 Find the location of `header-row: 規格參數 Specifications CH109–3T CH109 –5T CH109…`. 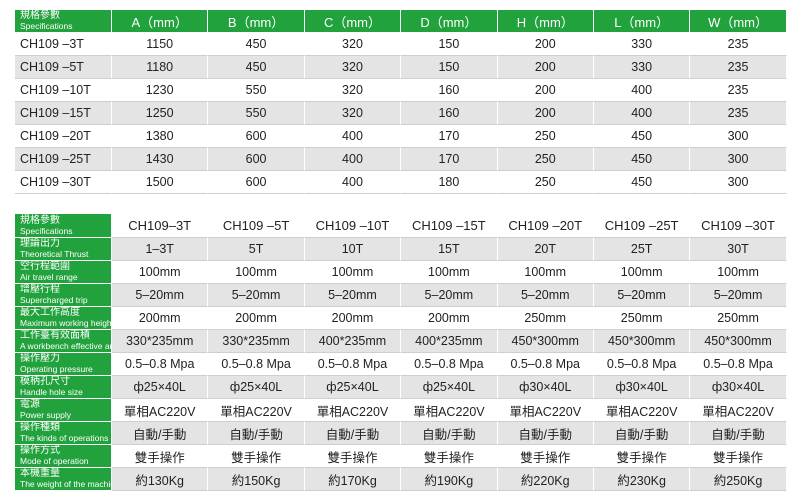

header-row: 規格參數 Specifications CH109–3T CH109 –5T CH109… is located at coordinates (401, 226).